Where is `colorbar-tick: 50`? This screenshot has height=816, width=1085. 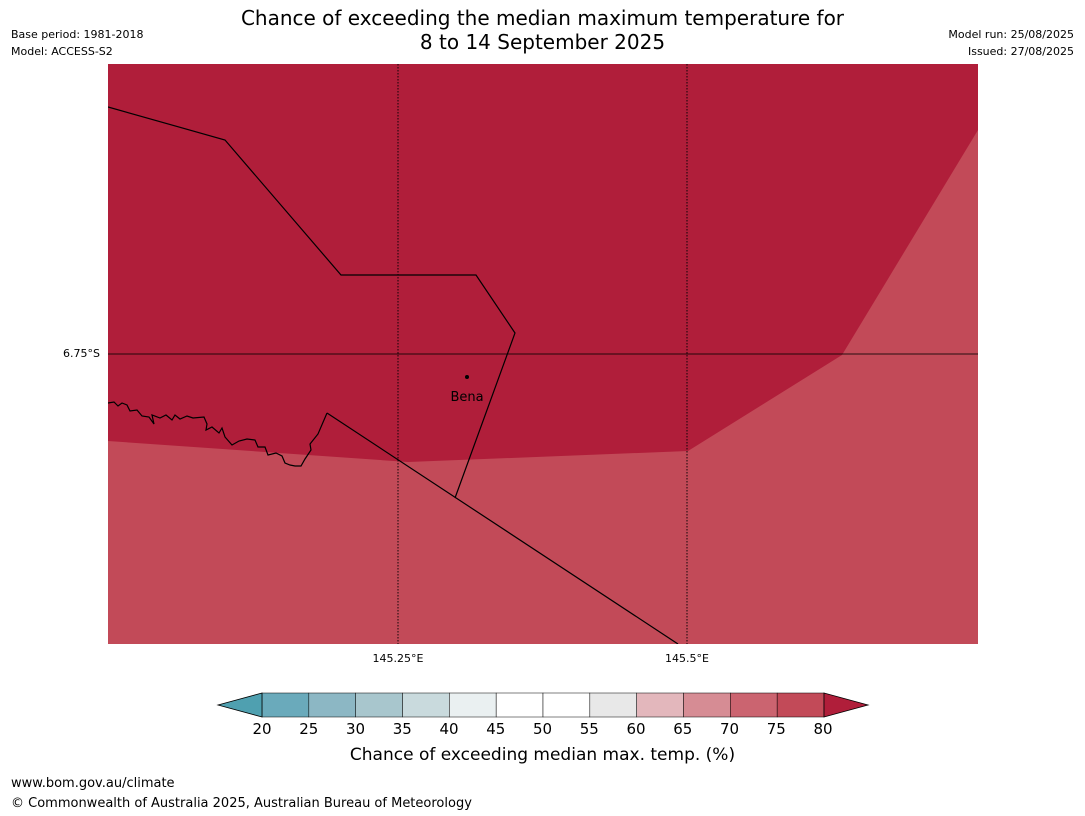 colorbar-tick: 50 is located at coordinates (542, 729).